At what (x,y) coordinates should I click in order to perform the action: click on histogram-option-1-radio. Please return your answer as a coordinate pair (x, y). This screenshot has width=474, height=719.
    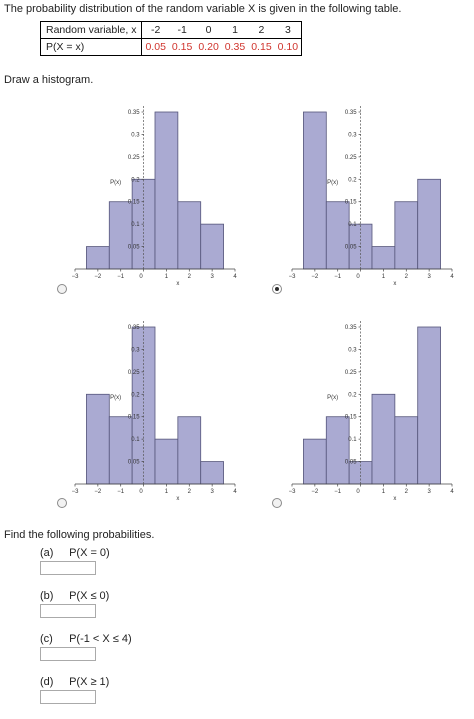
    Looking at the image, I should click on (62, 289).